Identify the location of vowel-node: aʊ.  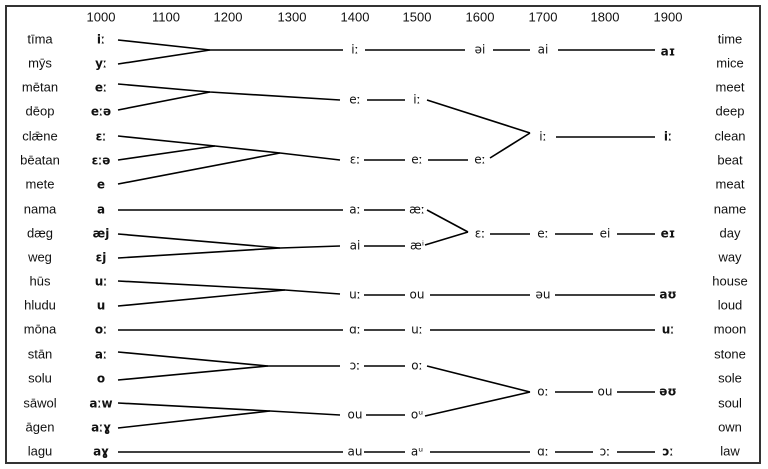
(667, 295).